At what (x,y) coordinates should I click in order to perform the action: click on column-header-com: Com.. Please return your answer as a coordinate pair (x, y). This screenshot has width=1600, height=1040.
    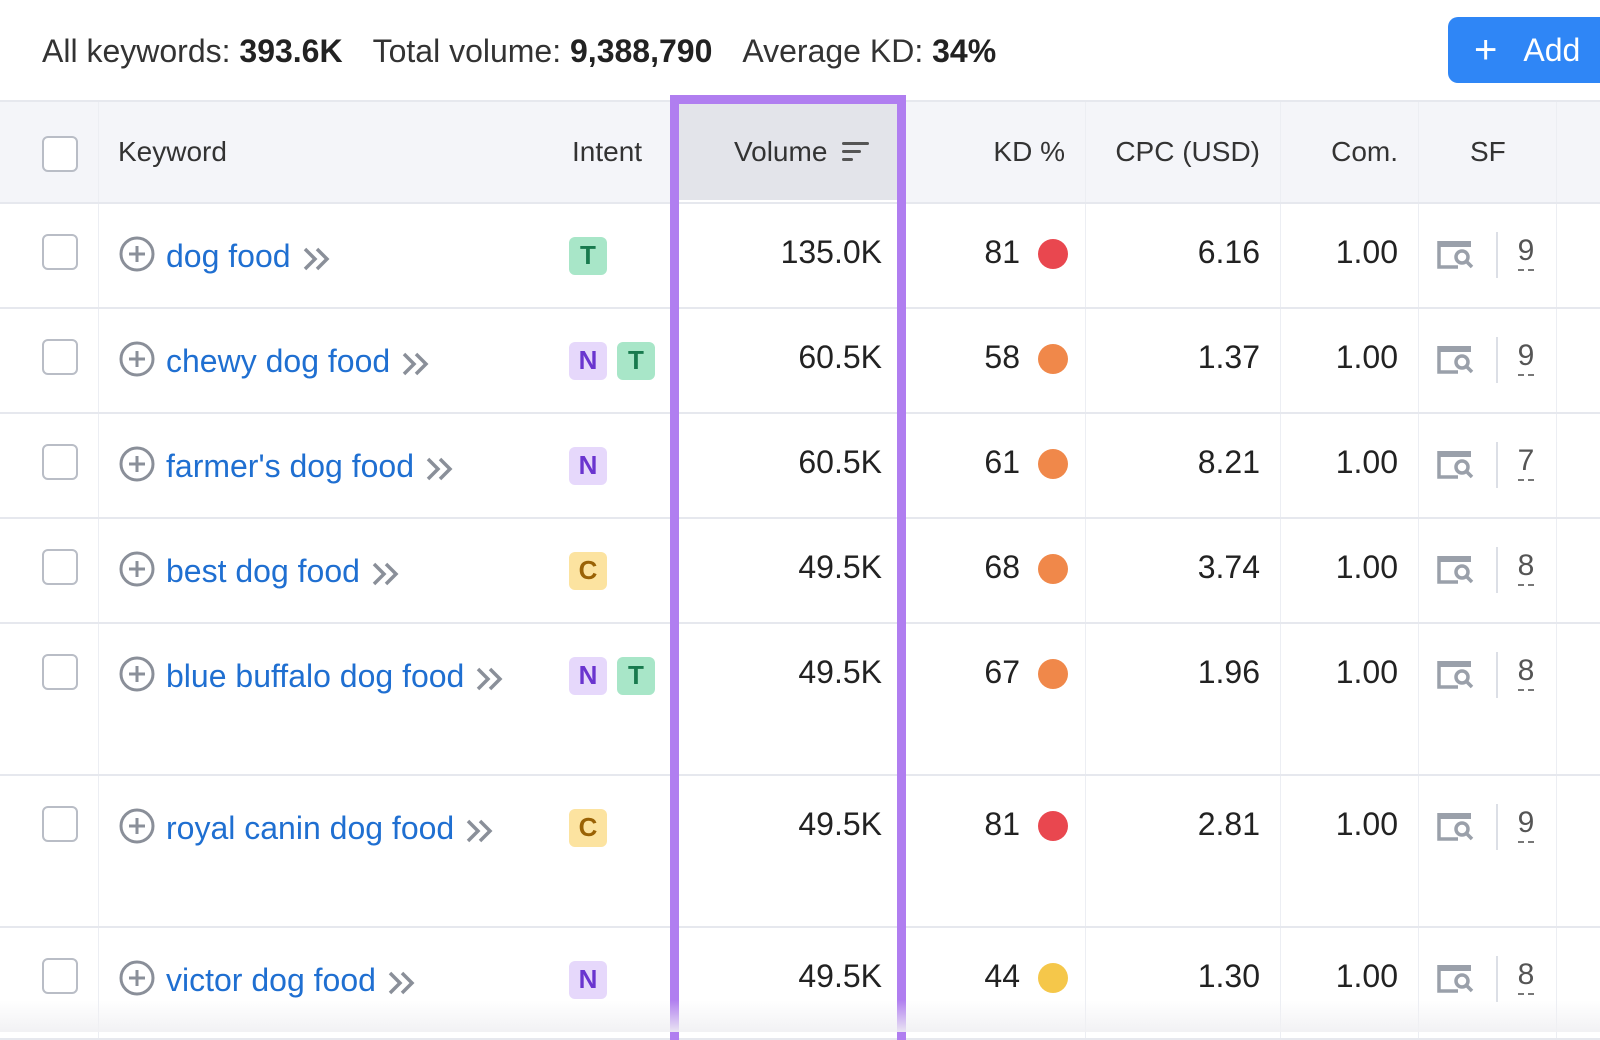
    Looking at the image, I should click on (1344, 152).